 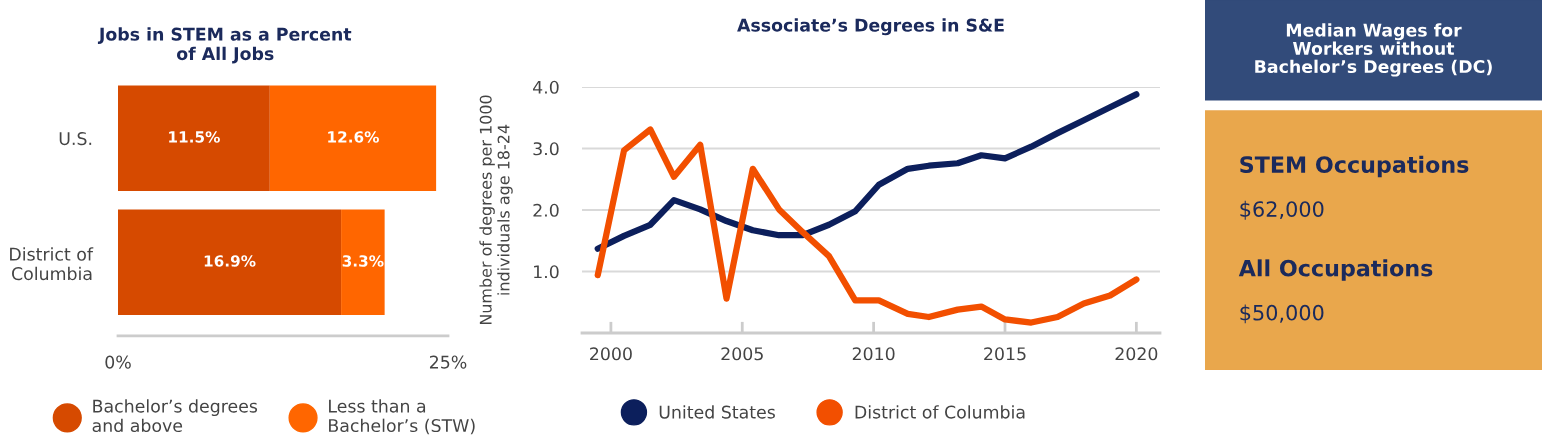 I want to click on text: STEM Occupations, so click(x=1354, y=166).